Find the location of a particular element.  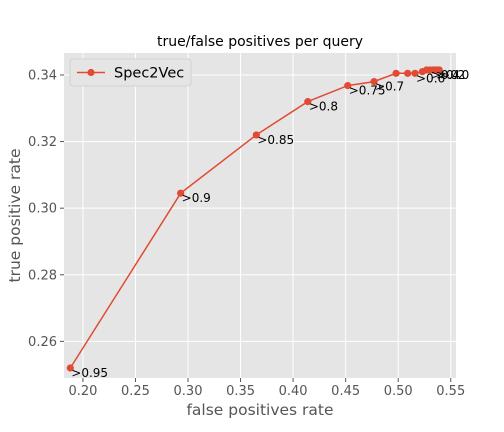

y-tick-label: 0.26 is located at coordinates (42, 342).